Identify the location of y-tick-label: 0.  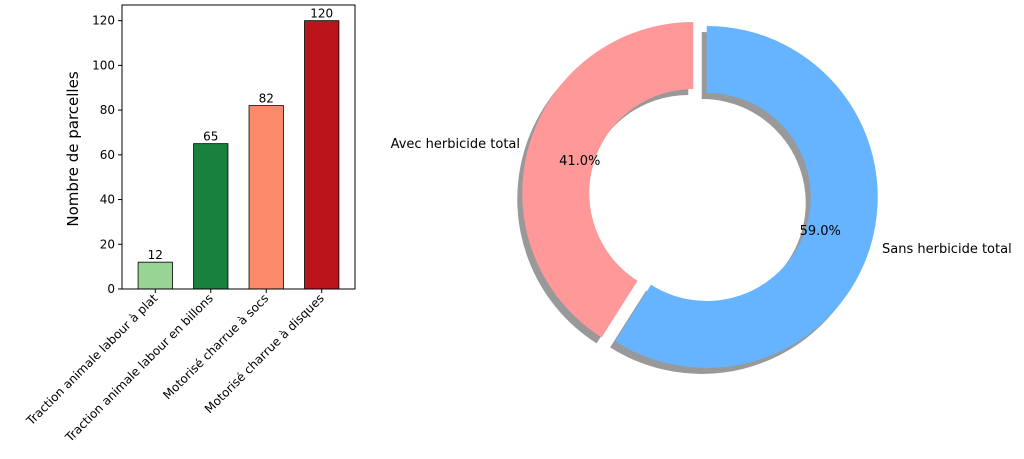
(111, 289).